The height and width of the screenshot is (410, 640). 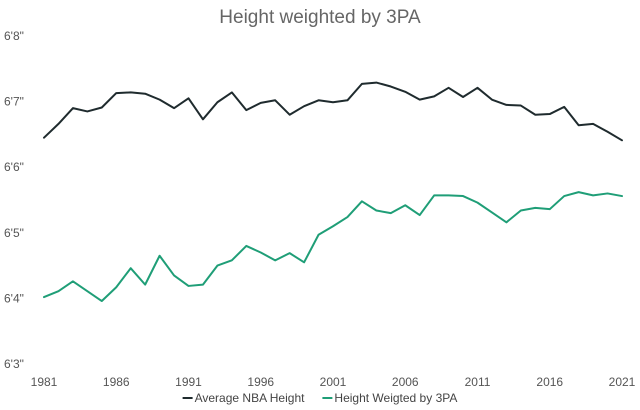 What do you see at coordinates (116, 382) in the screenshot?
I see `x-tick-label: 1986` at bounding box center [116, 382].